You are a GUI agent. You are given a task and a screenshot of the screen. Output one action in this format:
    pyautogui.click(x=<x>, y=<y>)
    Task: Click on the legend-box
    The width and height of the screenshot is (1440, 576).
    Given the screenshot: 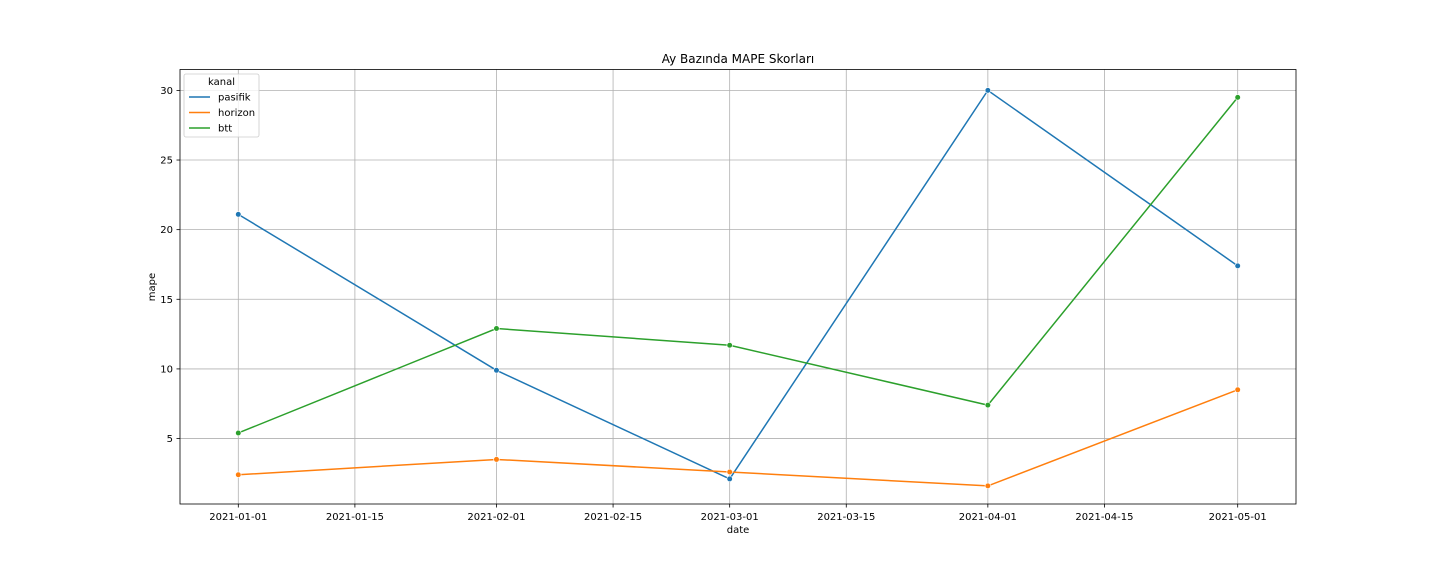 What is the action you would take?
    pyautogui.click(x=221, y=105)
    